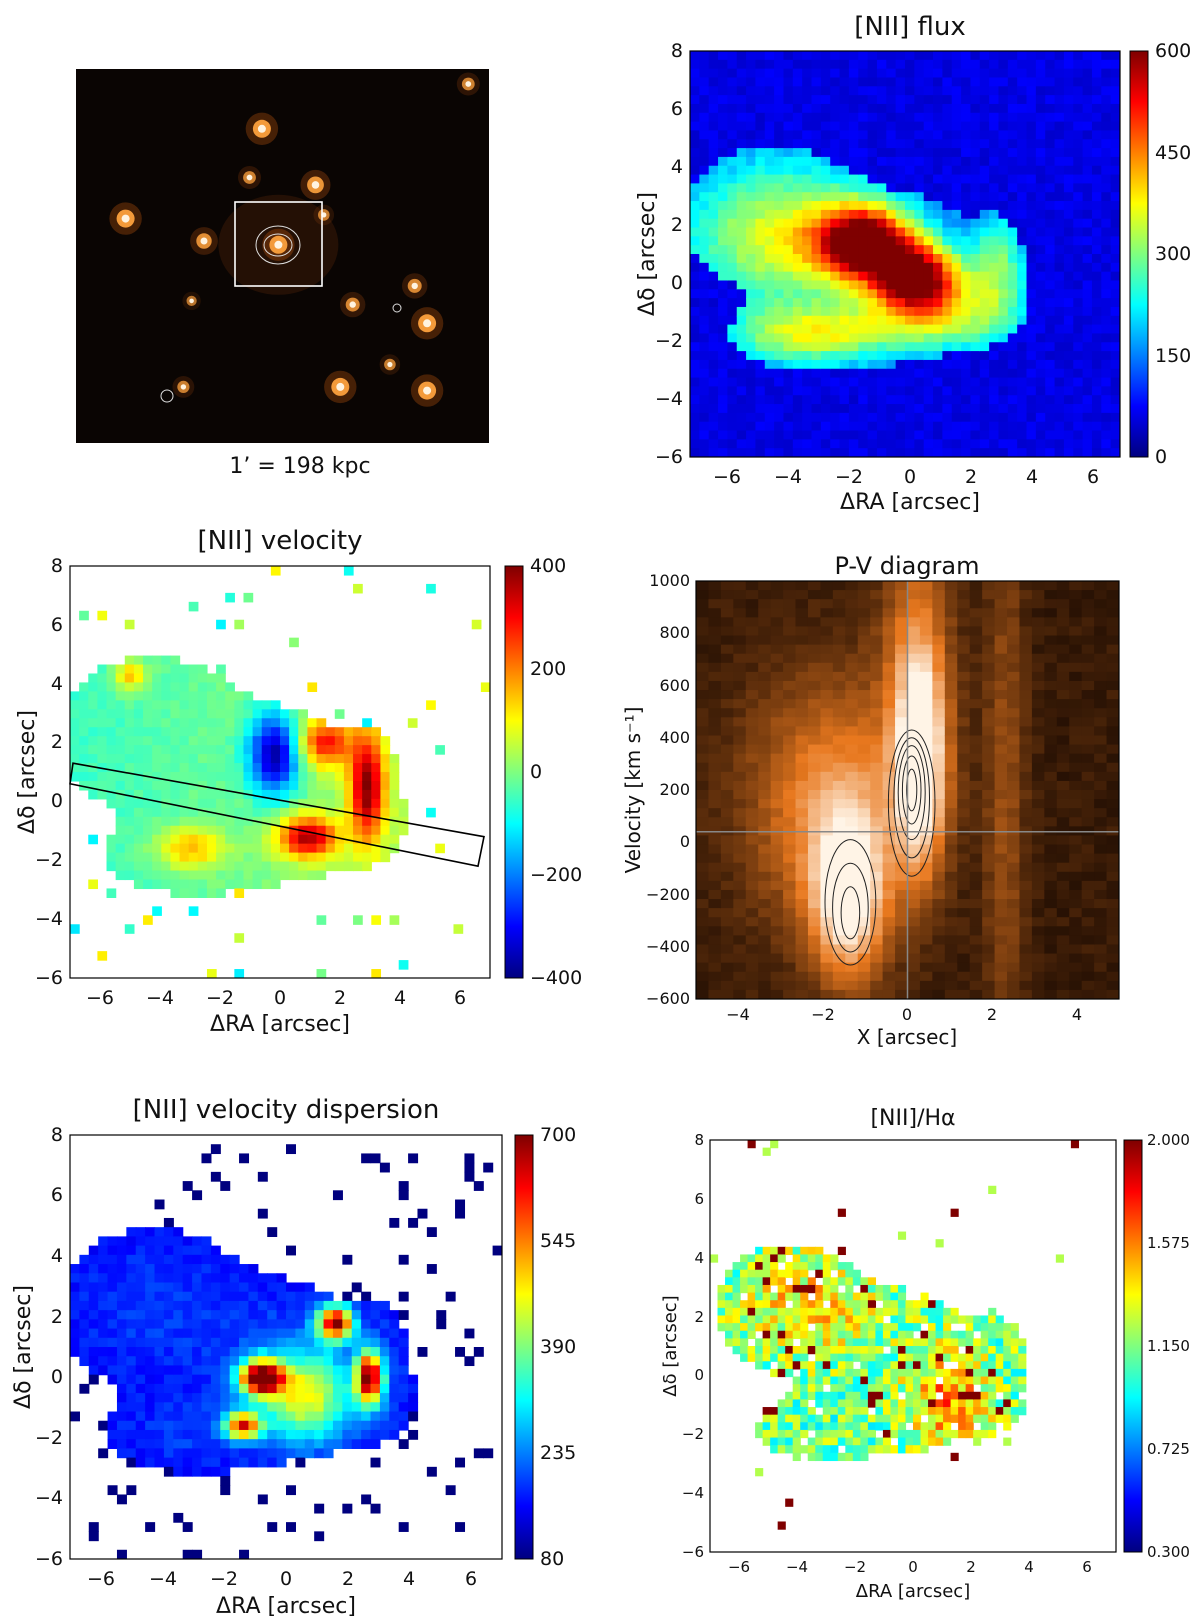 This screenshot has height=1623, width=1200. Describe the element at coordinates (668, 789) in the screenshot. I see `pv-y-ticks: −600 −400 −200 0 200 400 600 800 1000` at that location.